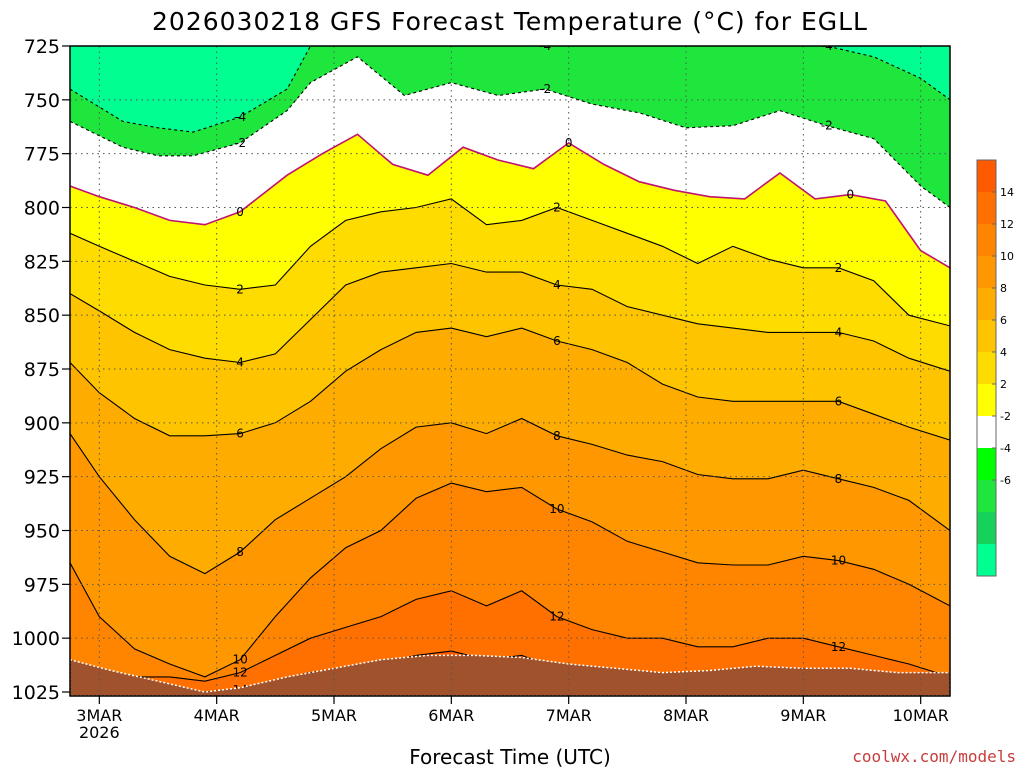 The width and height of the screenshot is (1024, 768). What do you see at coordinates (99, 715) in the screenshot?
I see `x-tick-label: 3MAR` at bounding box center [99, 715].